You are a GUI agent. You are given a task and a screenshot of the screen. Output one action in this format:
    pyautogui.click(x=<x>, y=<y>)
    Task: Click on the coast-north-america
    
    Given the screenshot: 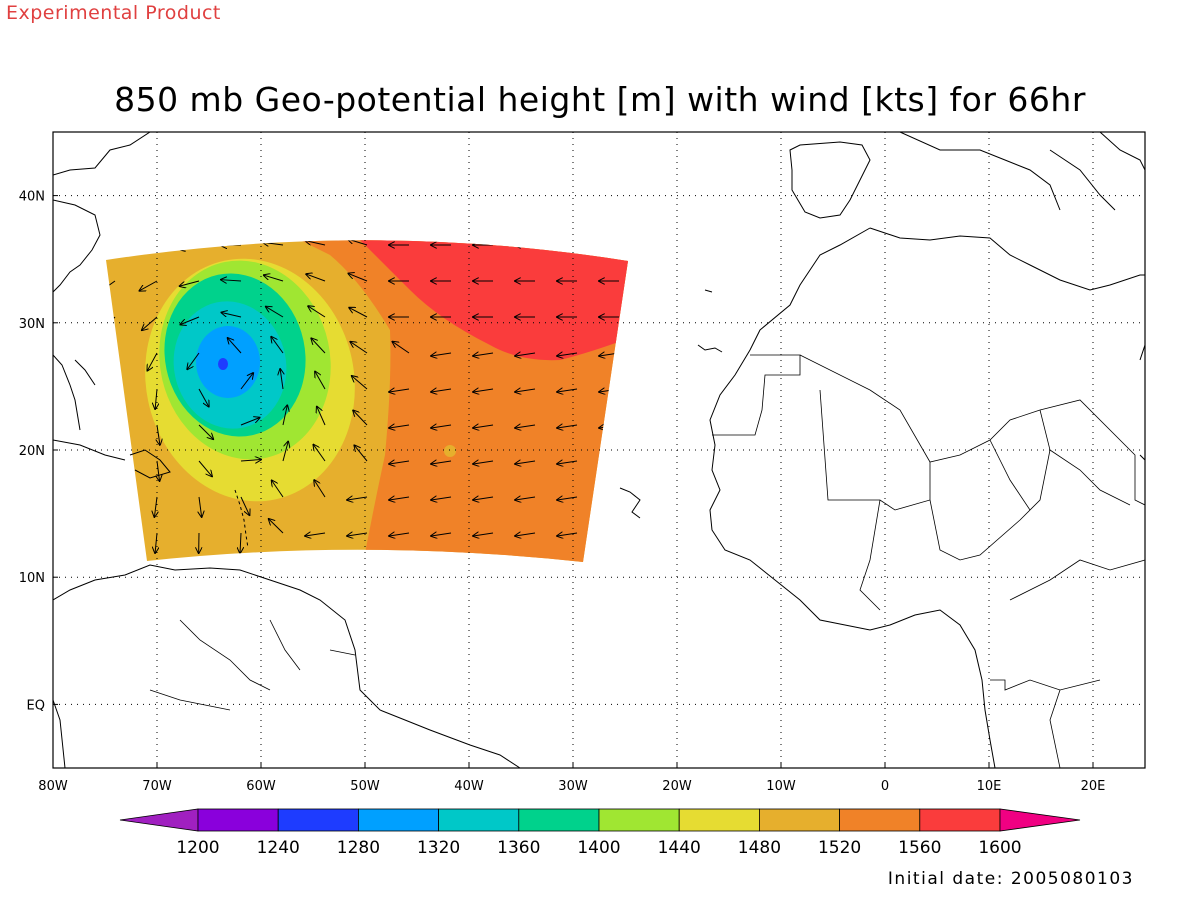 What is the action you would take?
    pyautogui.click(x=102, y=212)
    